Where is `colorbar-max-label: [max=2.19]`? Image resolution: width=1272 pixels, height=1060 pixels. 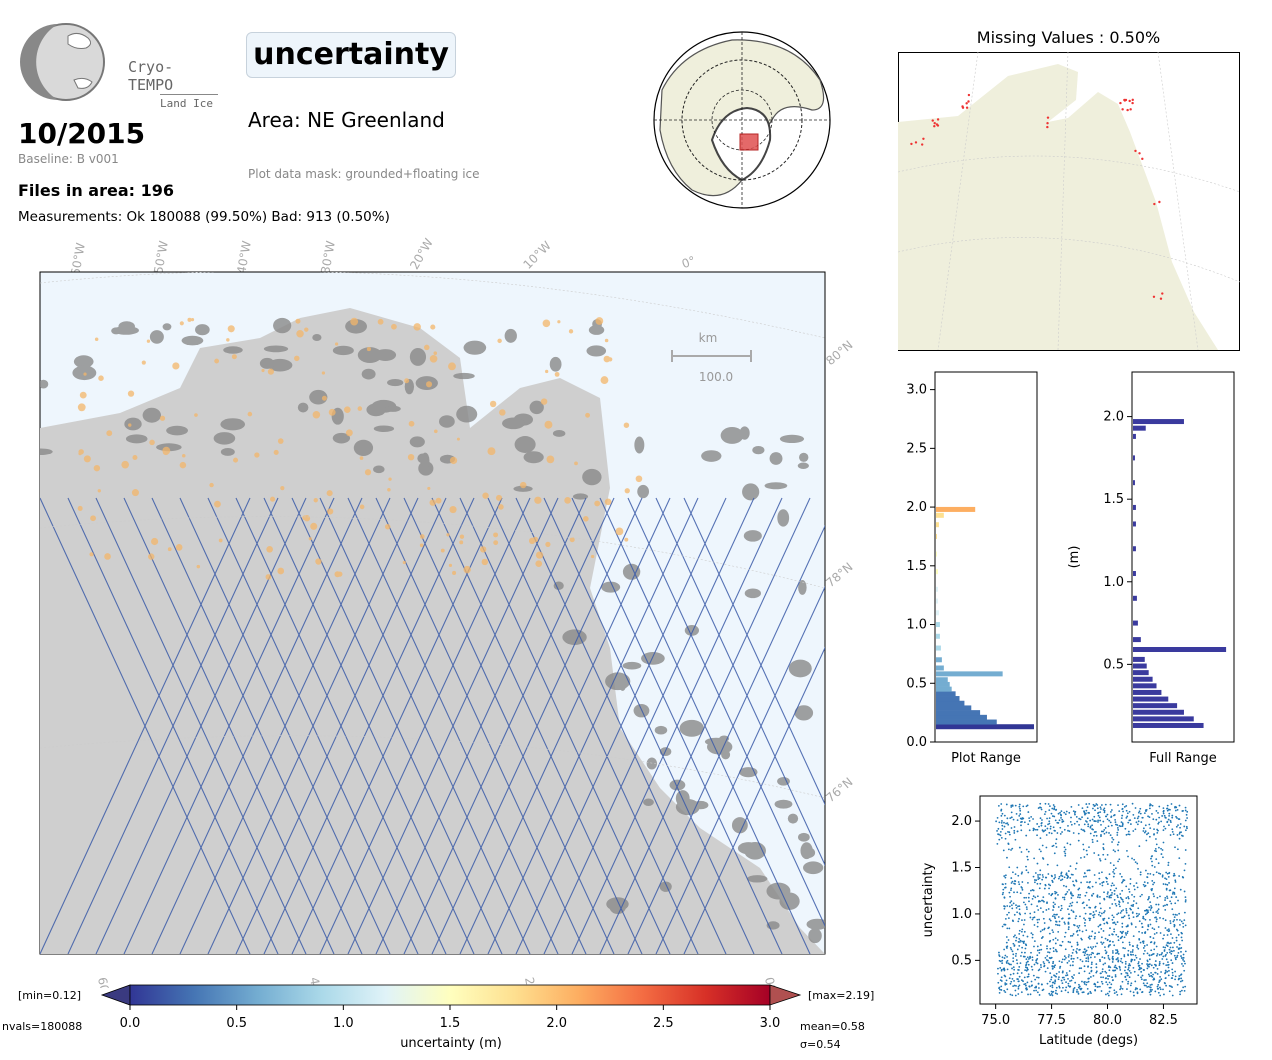 colorbar-max-label: [max=2.19] is located at coordinates (841, 995).